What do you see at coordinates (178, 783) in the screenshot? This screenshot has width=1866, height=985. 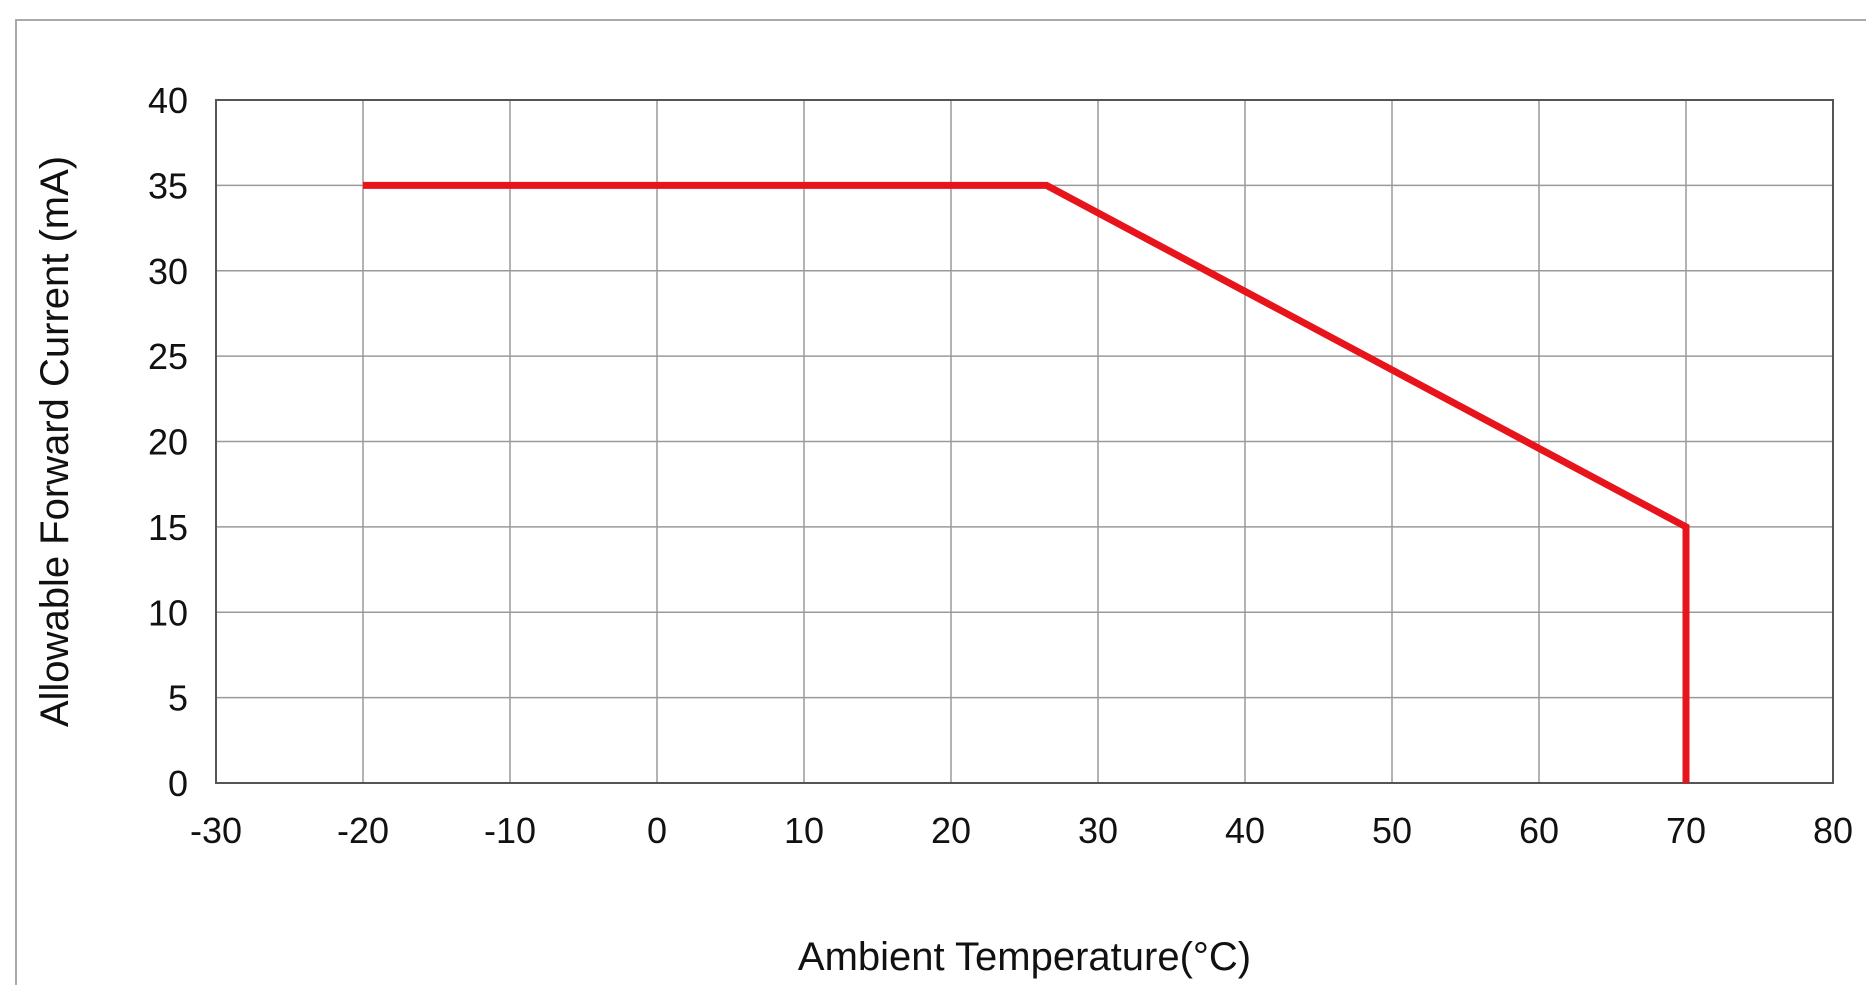 I see `y-tick-label: 0` at bounding box center [178, 783].